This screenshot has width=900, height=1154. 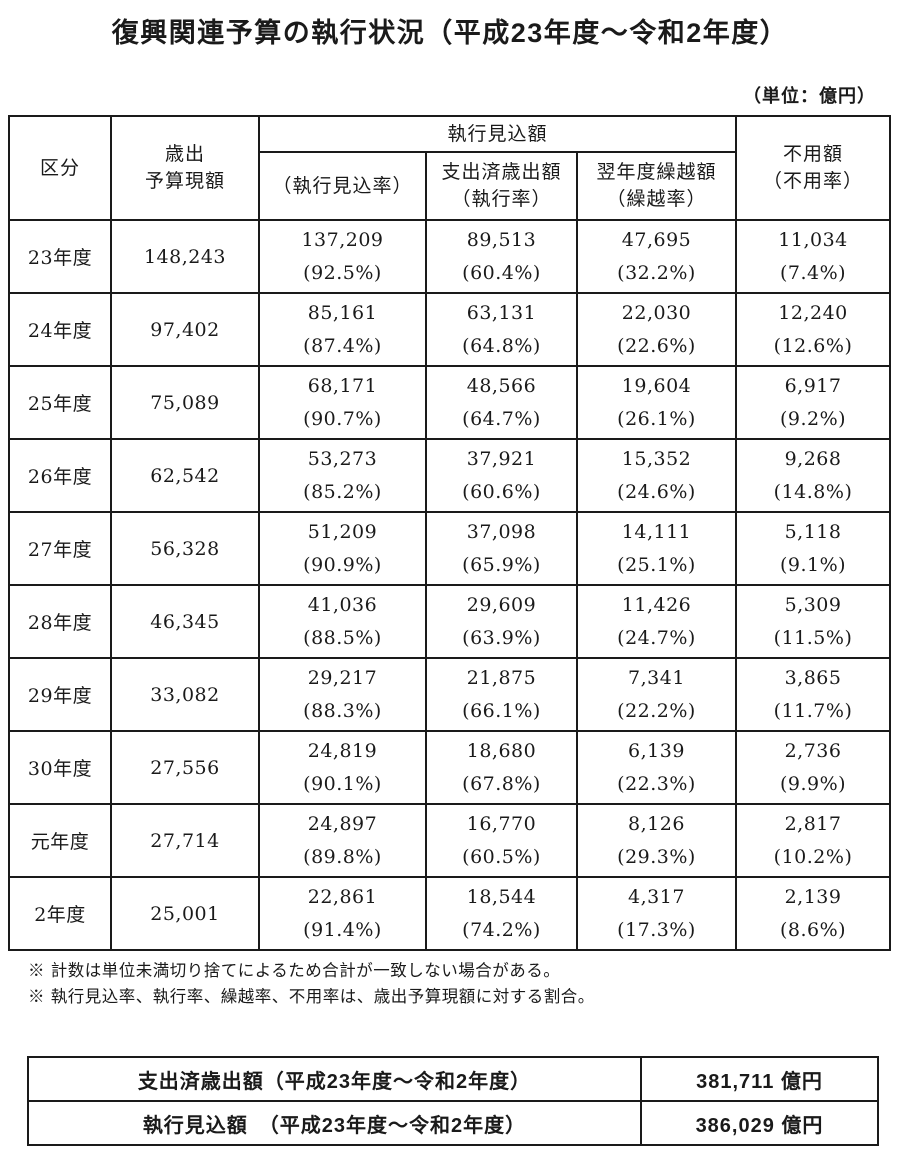 What do you see at coordinates (501, 256) in the screenshot?
I see `spent-amount-cell: 89,513 (60.4%)` at bounding box center [501, 256].